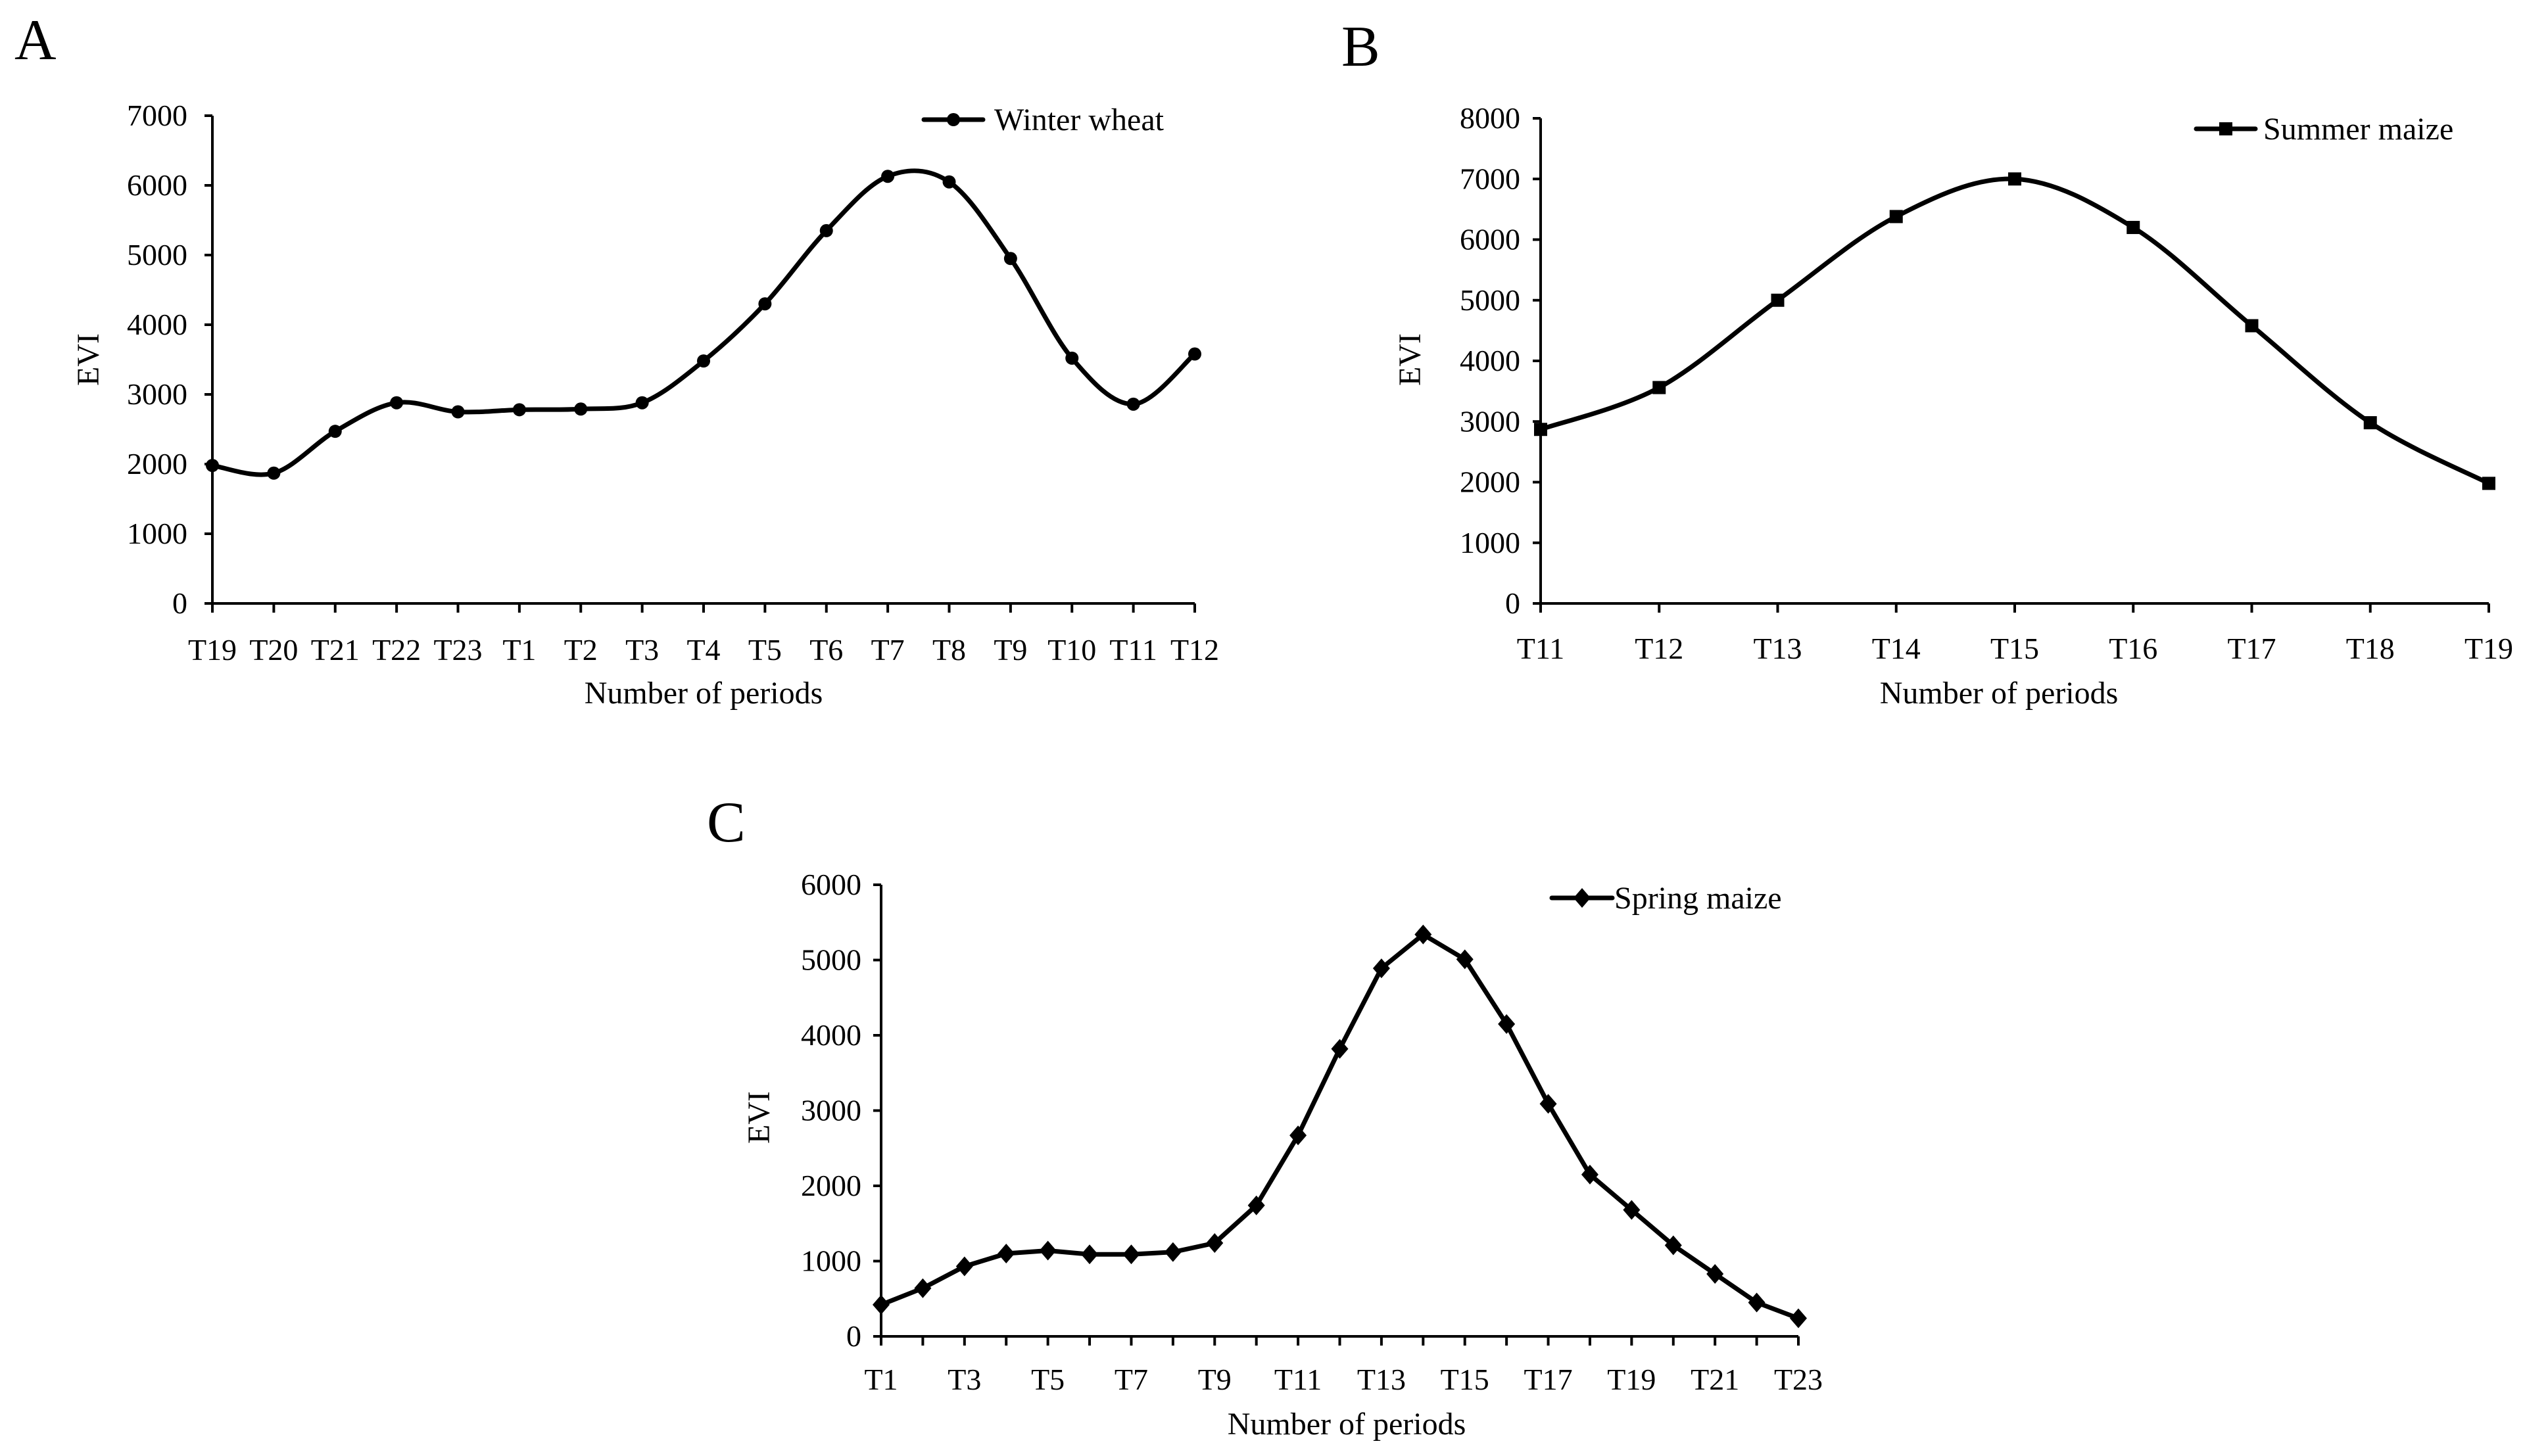 Image resolution: width=2523 pixels, height=1456 pixels. Describe the element at coordinates (1490, 239) in the screenshot. I see `y-tick-label: 6000` at that location.